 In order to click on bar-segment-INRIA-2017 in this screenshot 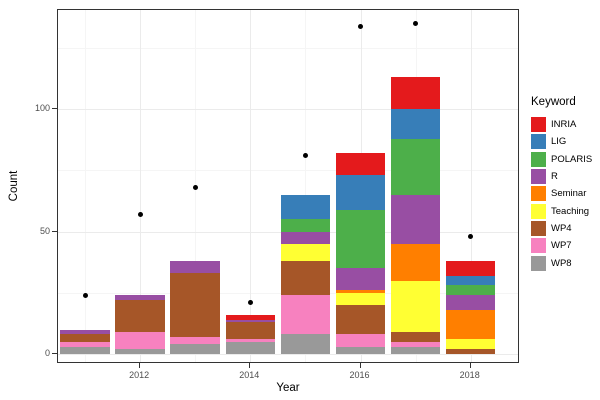, I will do `click(415, 93)`.